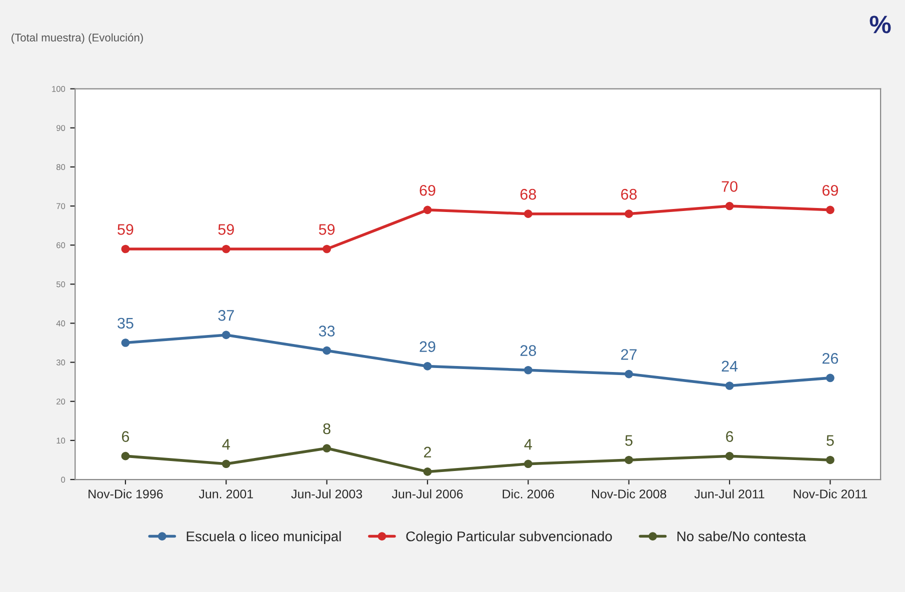 The image size is (905, 592). Describe the element at coordinates (125, 493) in the screenshot. I see `x-tick-label: Nov-Dic 1996` at that location.